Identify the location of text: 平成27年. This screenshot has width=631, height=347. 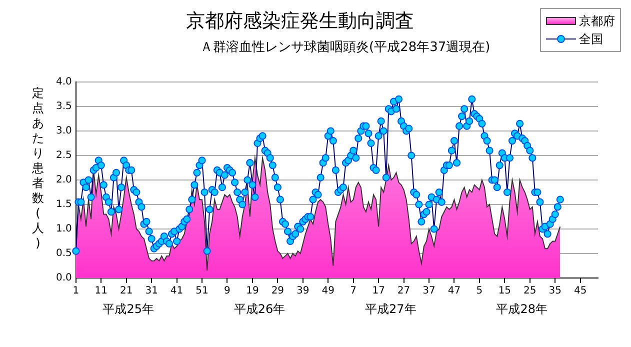
(390, 309).